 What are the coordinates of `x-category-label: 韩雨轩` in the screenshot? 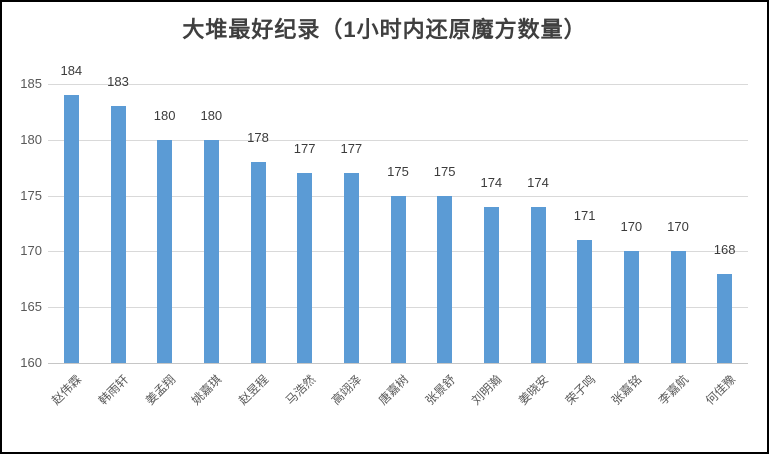 It's located at (113, 390).